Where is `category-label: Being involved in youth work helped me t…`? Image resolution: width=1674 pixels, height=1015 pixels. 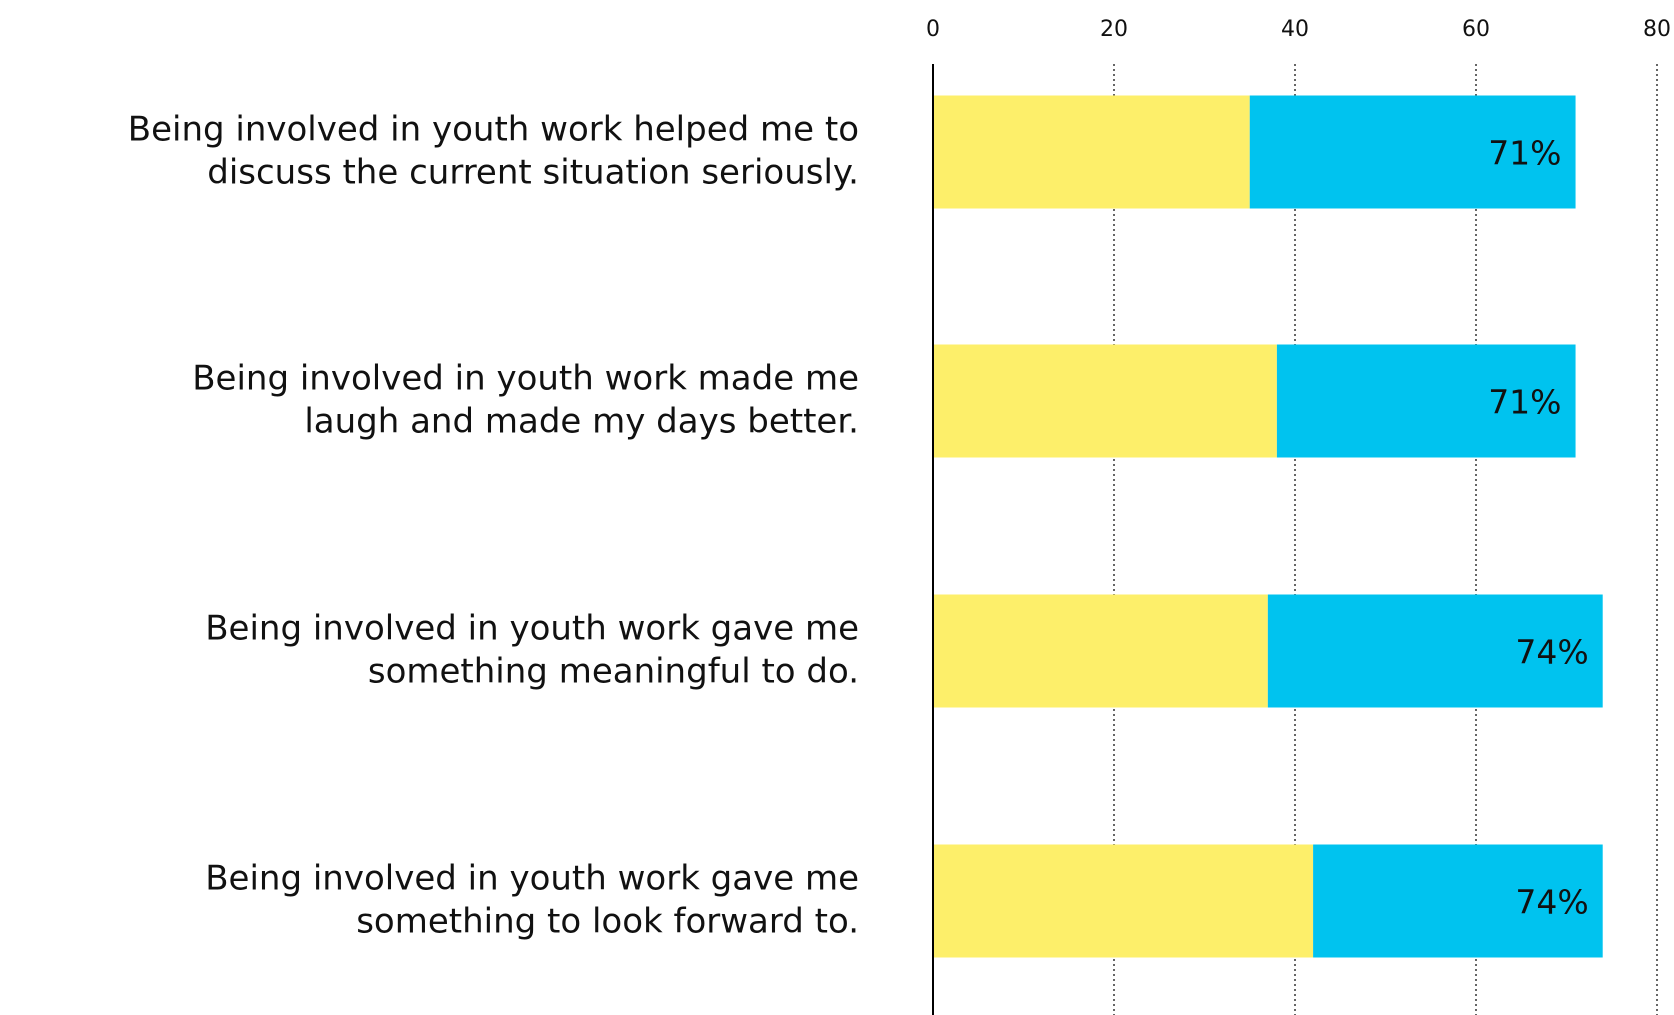 category-label: Being involved in youth work helped me t… is located at coordinates (493, 130).